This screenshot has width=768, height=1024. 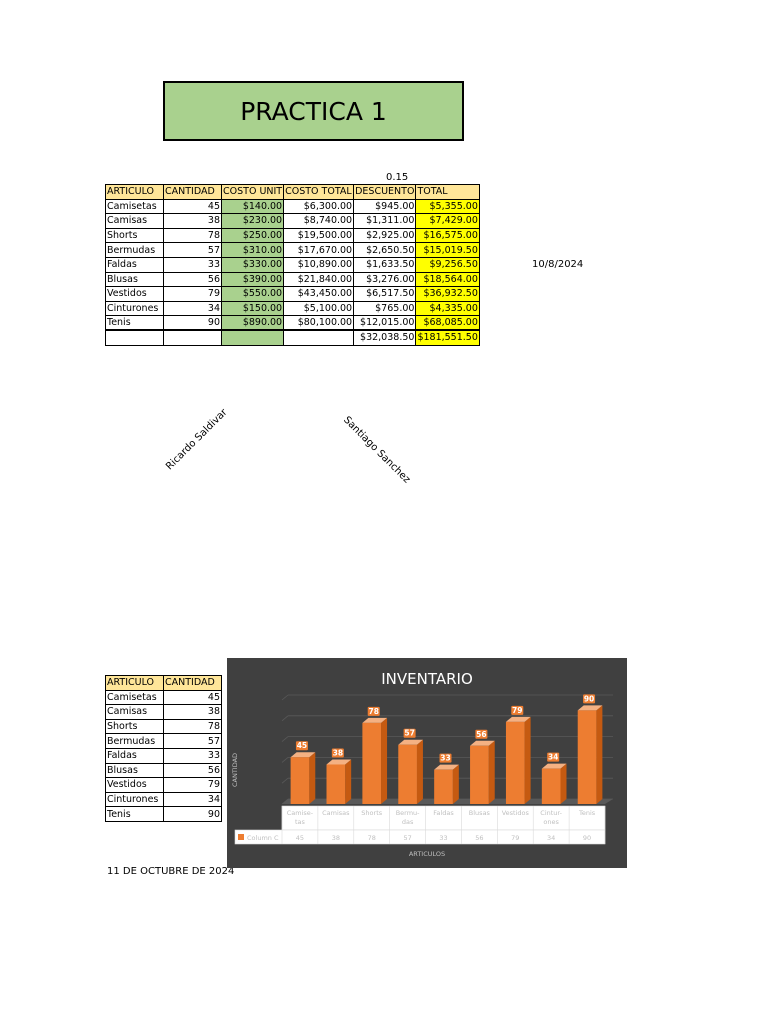 What do you see at coordinates (447, 323) in the screenshot?
I see `table-cell: $68,085.00` at bounding box center [447, 323].